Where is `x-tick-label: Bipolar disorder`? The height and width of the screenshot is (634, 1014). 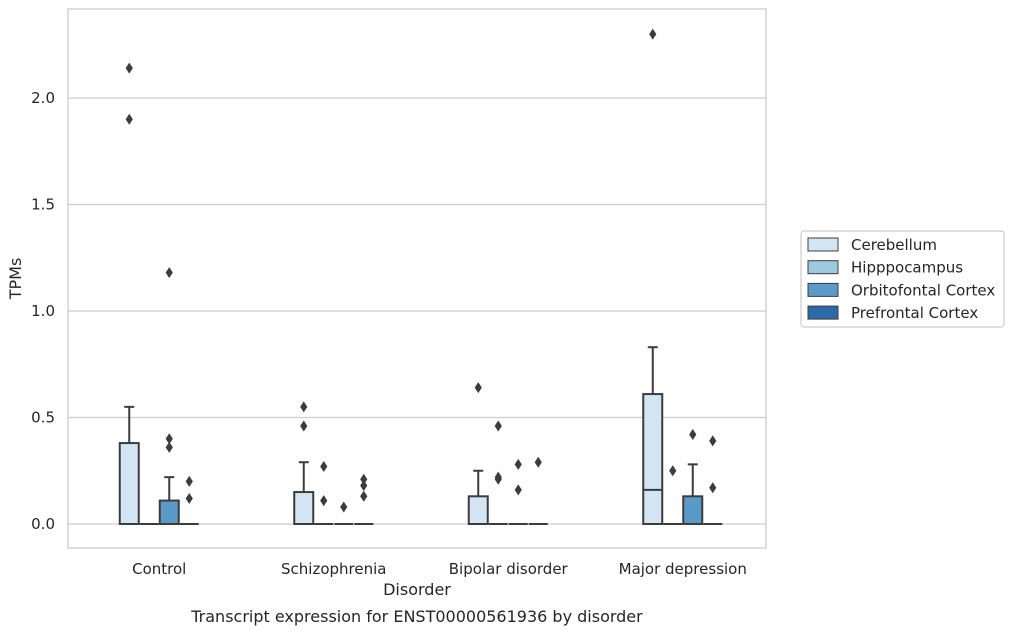
x-tick-label: Bipolar disorder is located at coordinates (509, 569).